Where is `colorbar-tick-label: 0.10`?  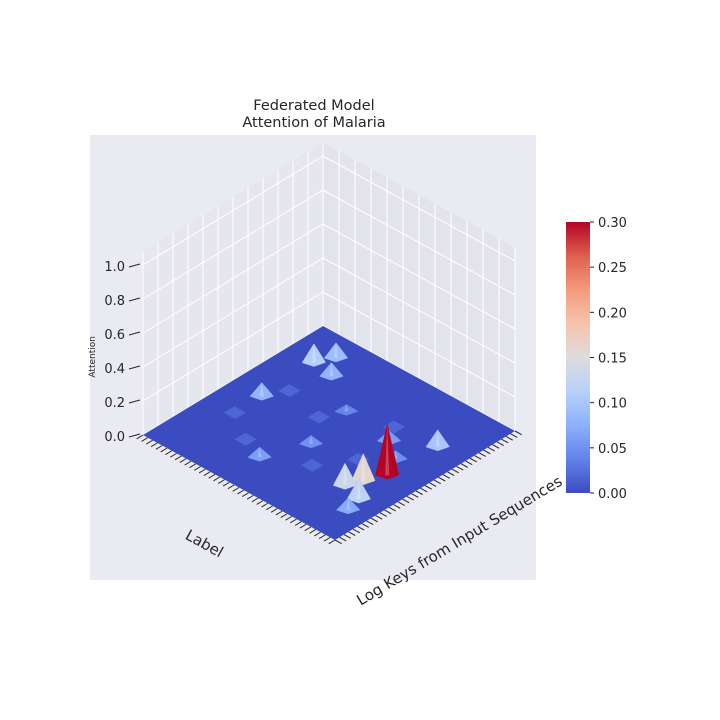 colorbar-tick-label: 0.10 is located at coordinates (612, 404).